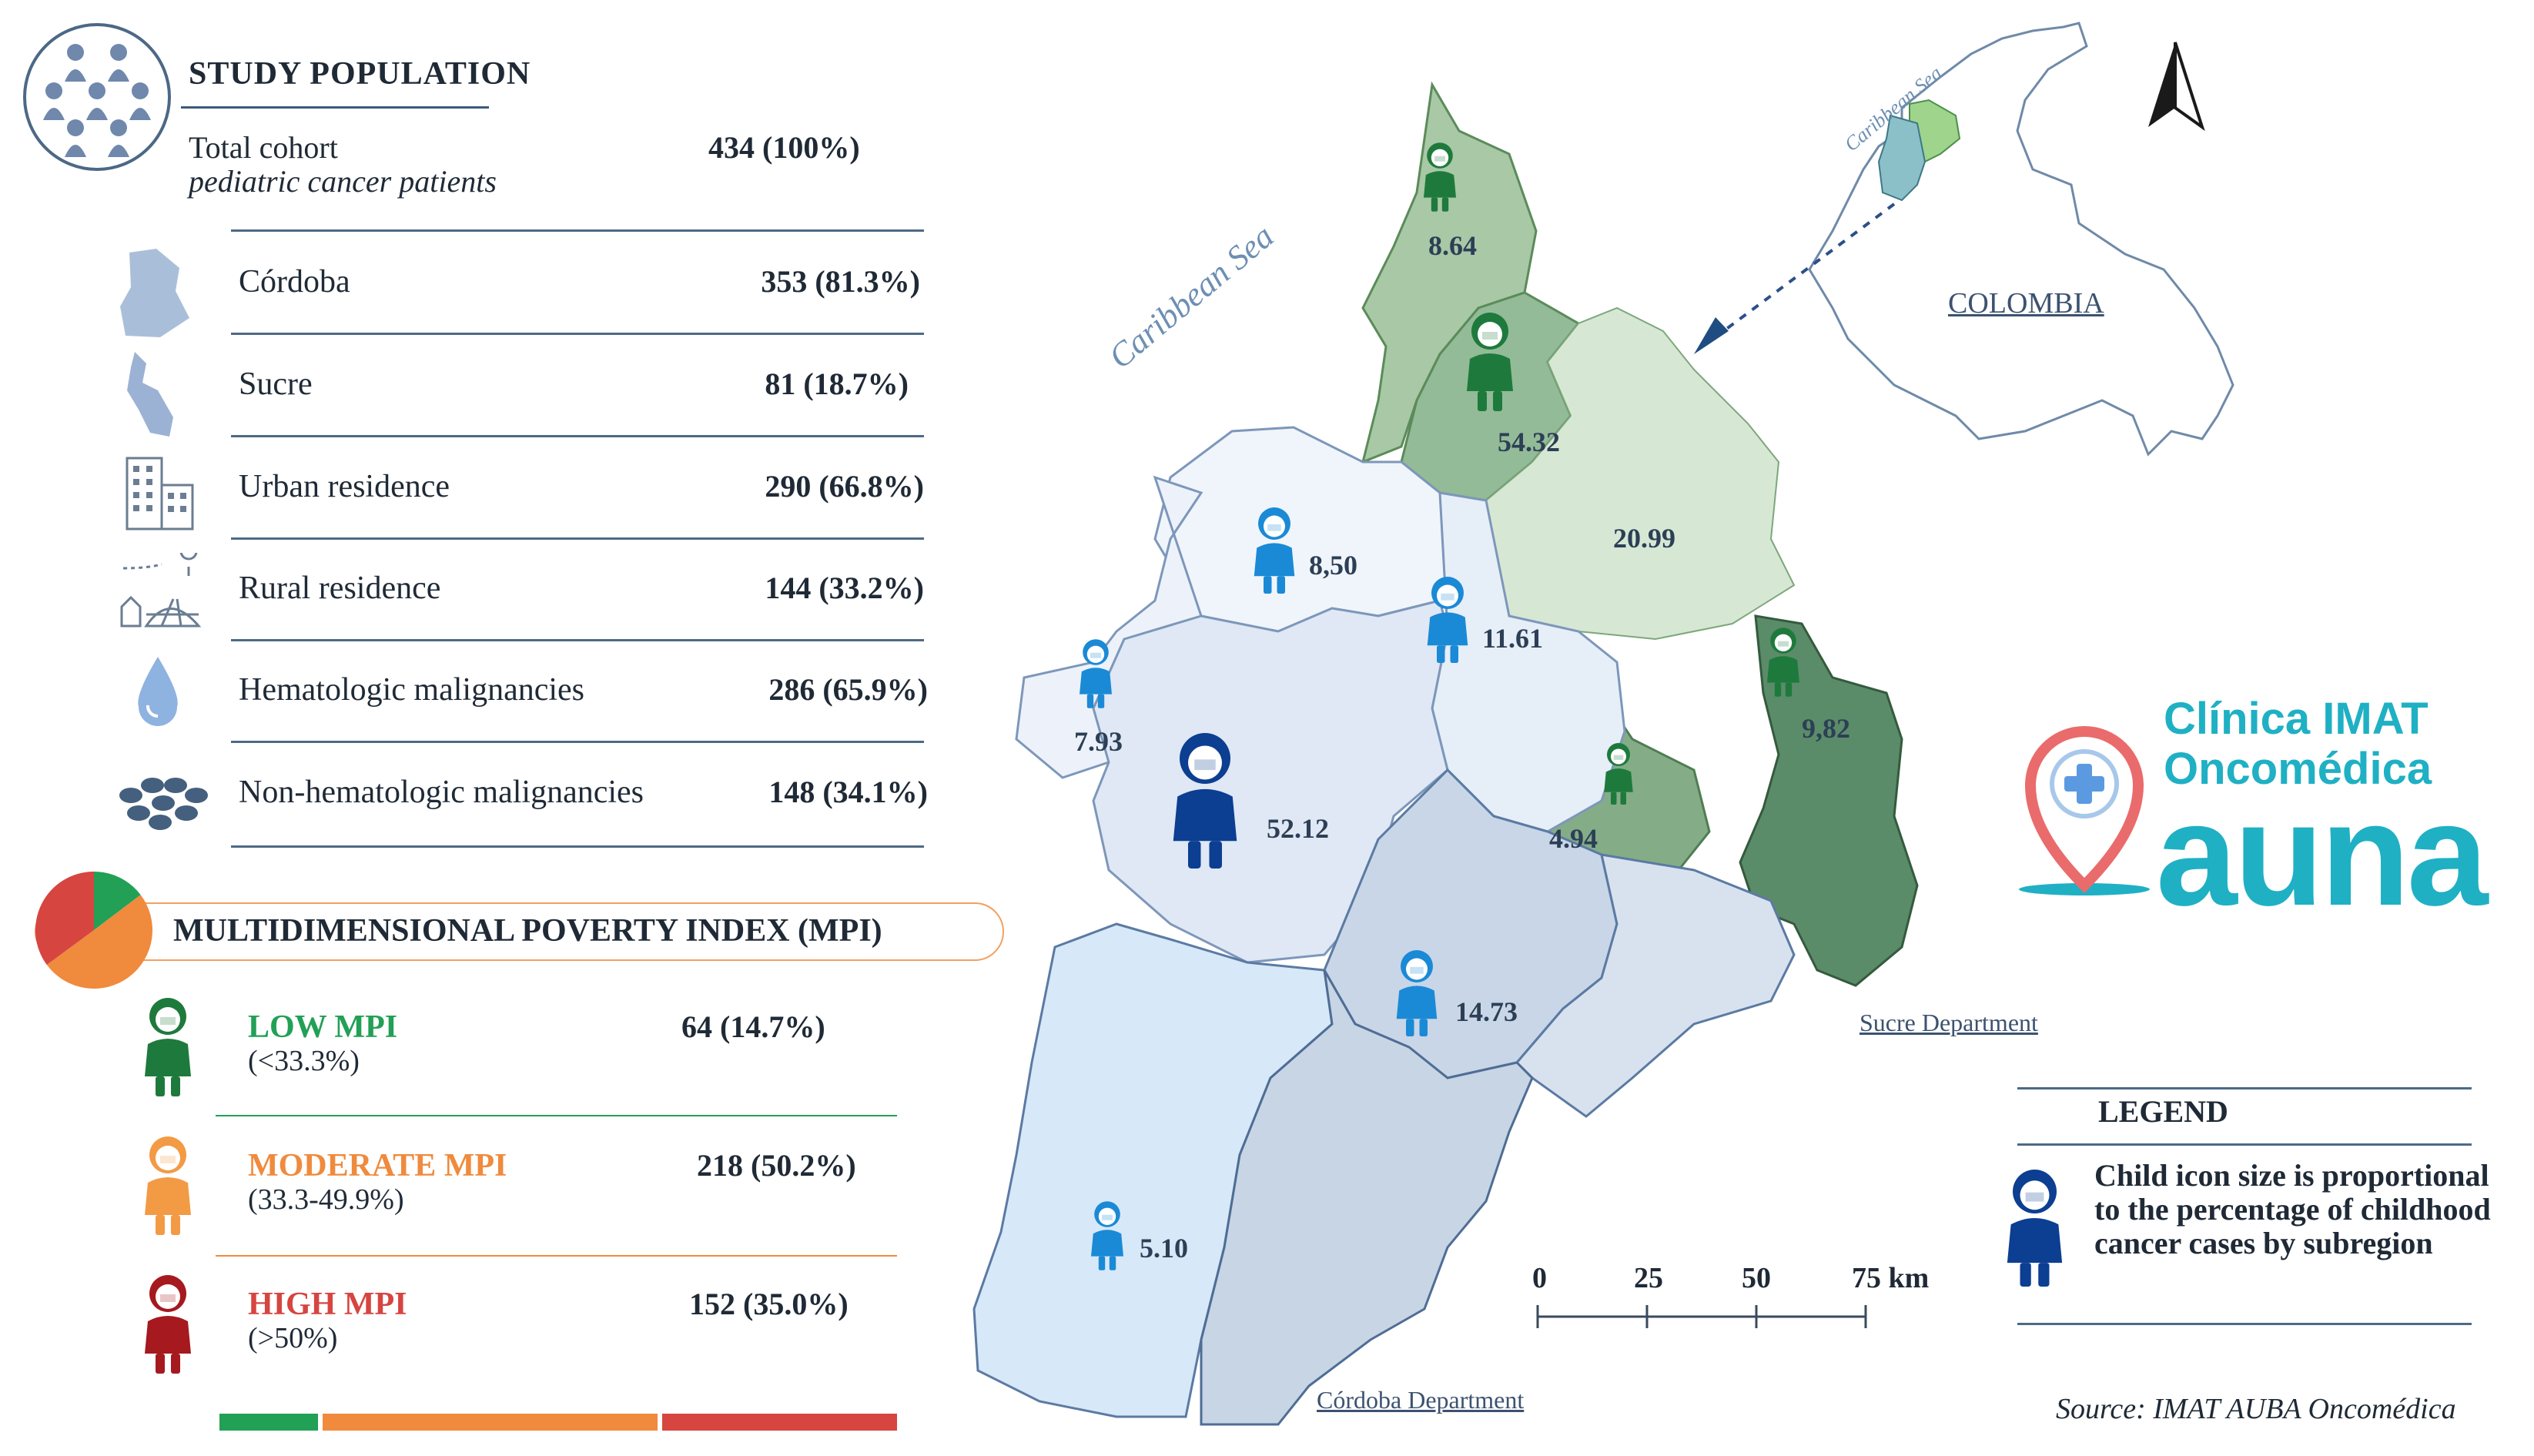  What do you see at coordinates (327, 1304) in the screenshot?
I see `mpi-level-name: HIGH MPI` at bounding box center [327, 1304].